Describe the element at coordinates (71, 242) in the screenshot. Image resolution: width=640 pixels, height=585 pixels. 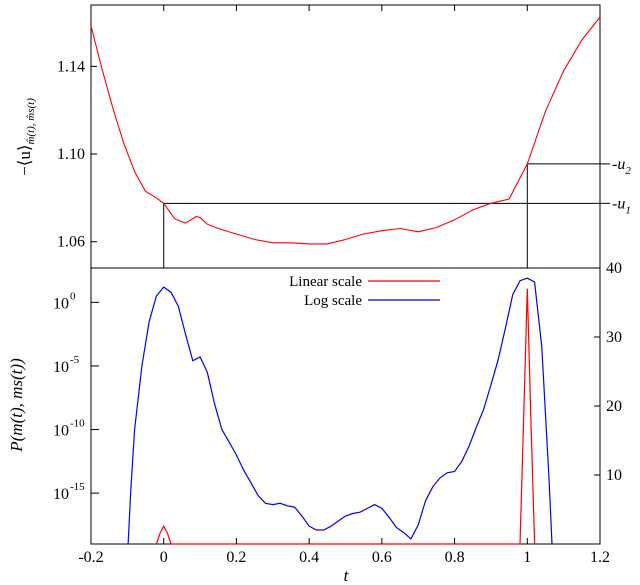
I see `top-ytick-label: 1.06` at that location.